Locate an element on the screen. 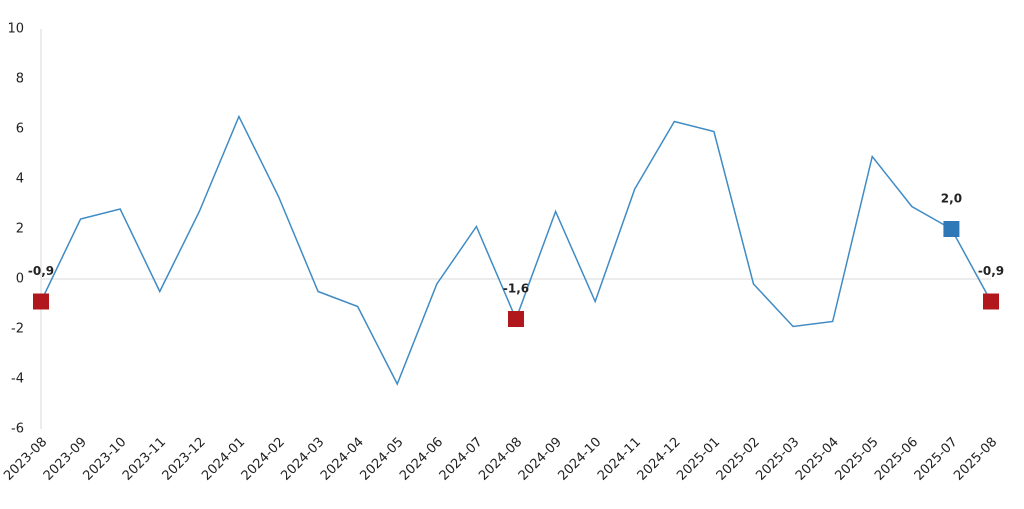 This screenshot has height=509, width=1024. y-tick-label: 6 is located at coordinates (20, 129).